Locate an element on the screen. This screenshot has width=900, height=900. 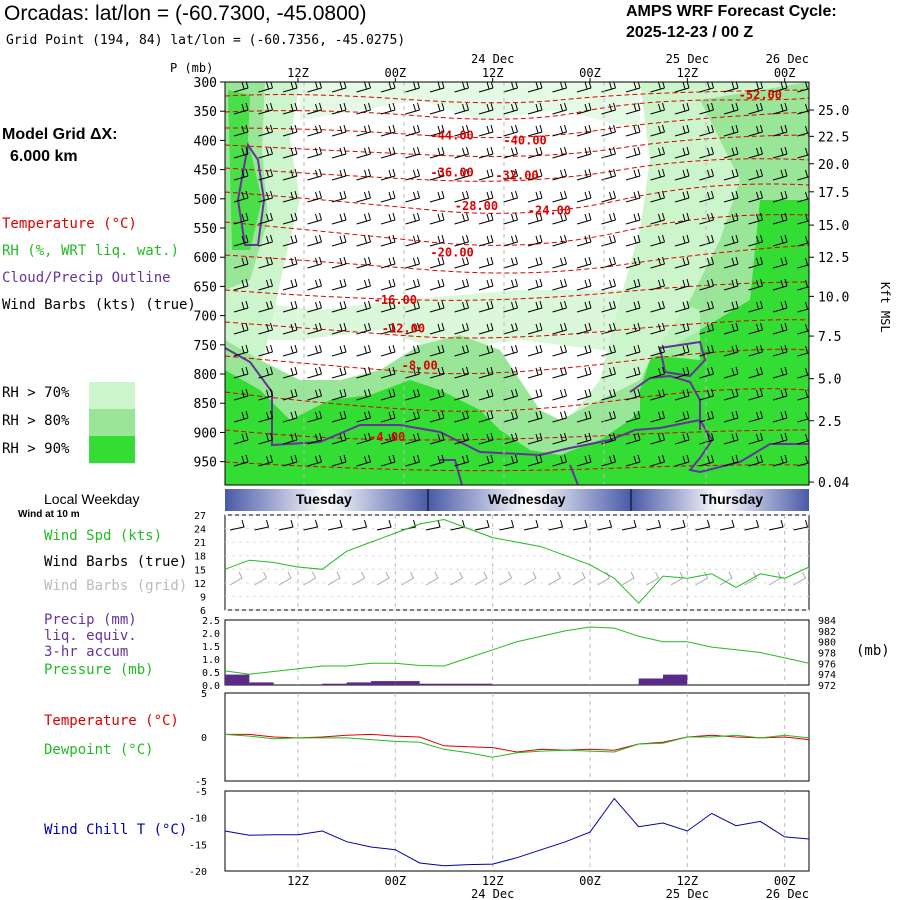
pressure-tick-label: 700 is located at coordinates (205, 317).